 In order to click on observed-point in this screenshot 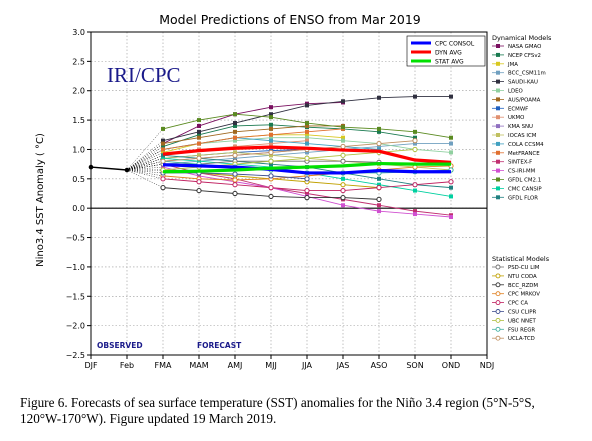, I will do `click(91, 167)`.